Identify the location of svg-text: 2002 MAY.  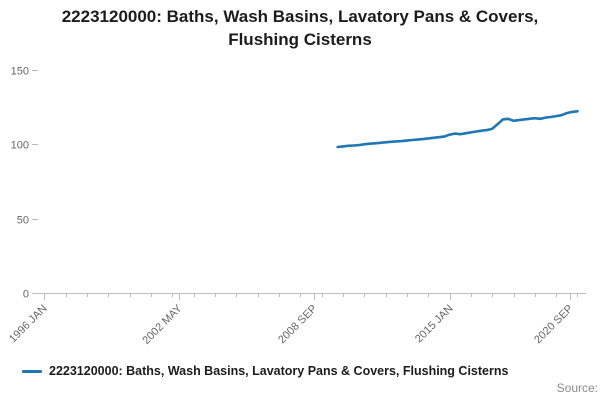
(162, 324).